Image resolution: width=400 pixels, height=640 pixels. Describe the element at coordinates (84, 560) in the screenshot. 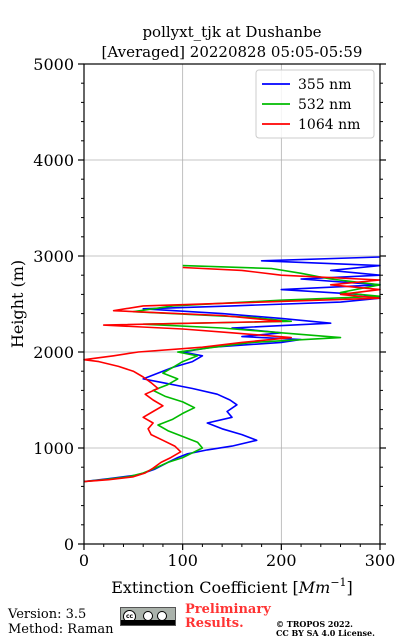

I see `x-tick-label: 0` at that location.